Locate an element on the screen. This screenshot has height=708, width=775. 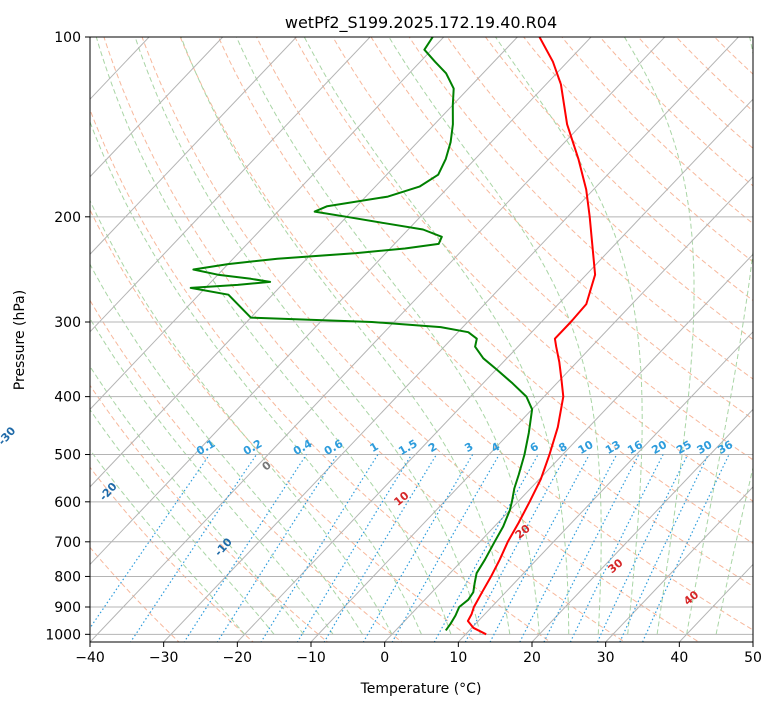
x-tick-label: −20 is located at coordinates (238, 658).